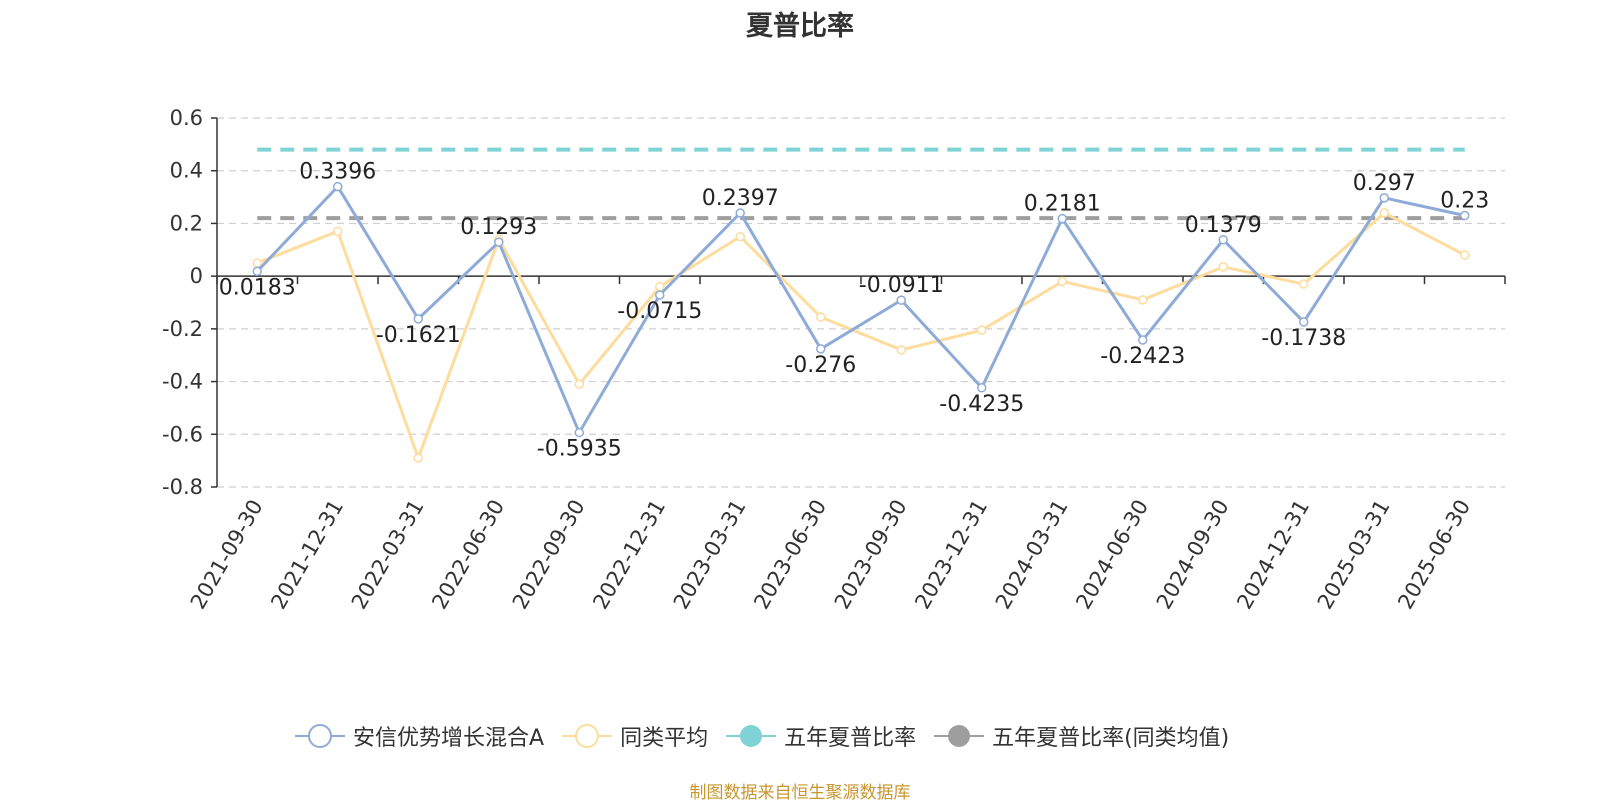 The height and width of the screenshot is (803, 1600). Describe the element at coordinates (227, 555) in the screenshot. I see `x-tick-label: 2021-09-30` at that location.